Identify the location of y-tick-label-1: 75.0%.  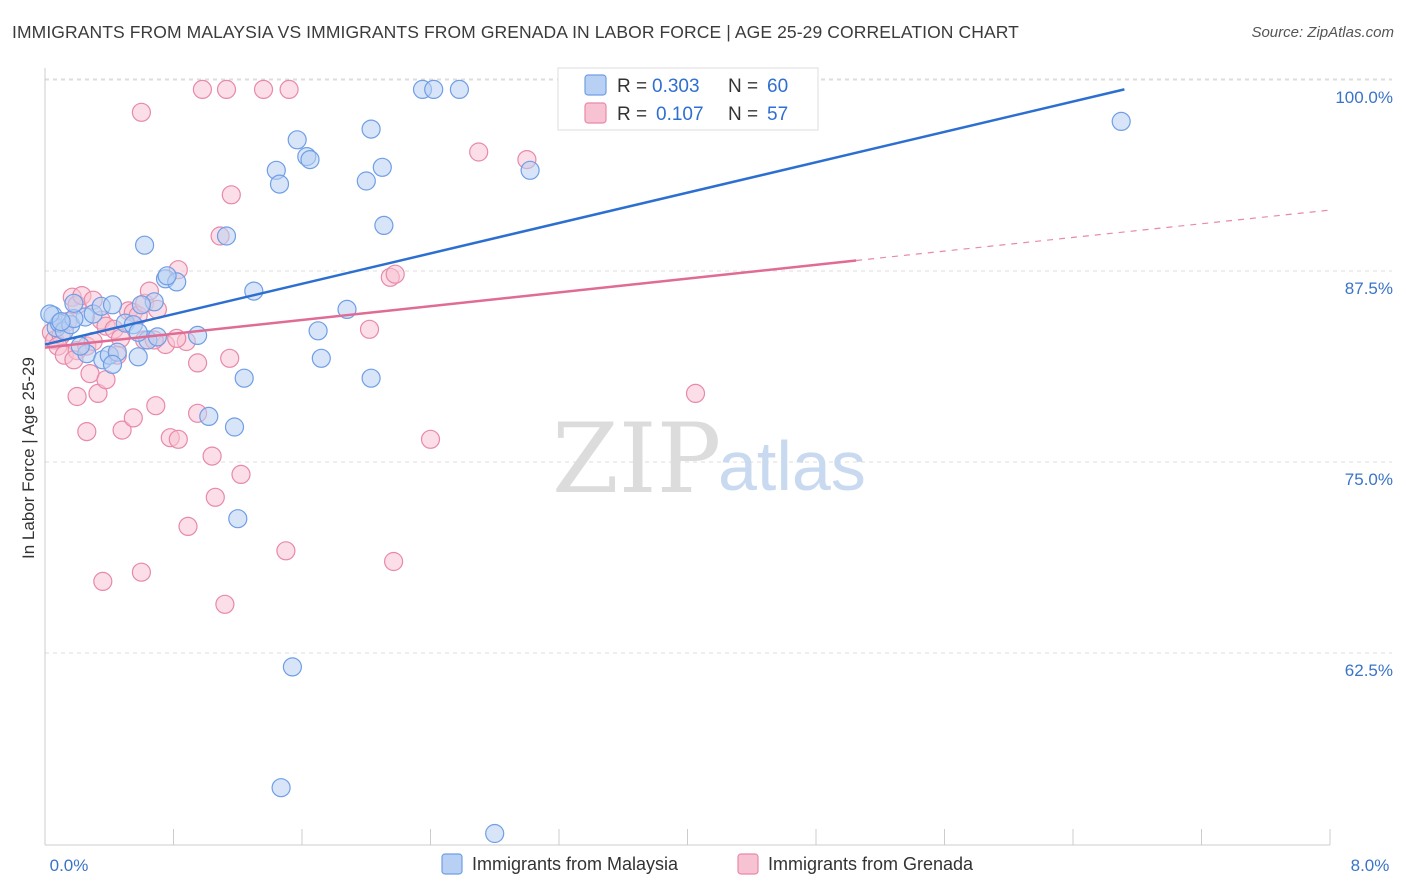
(1369, 479).